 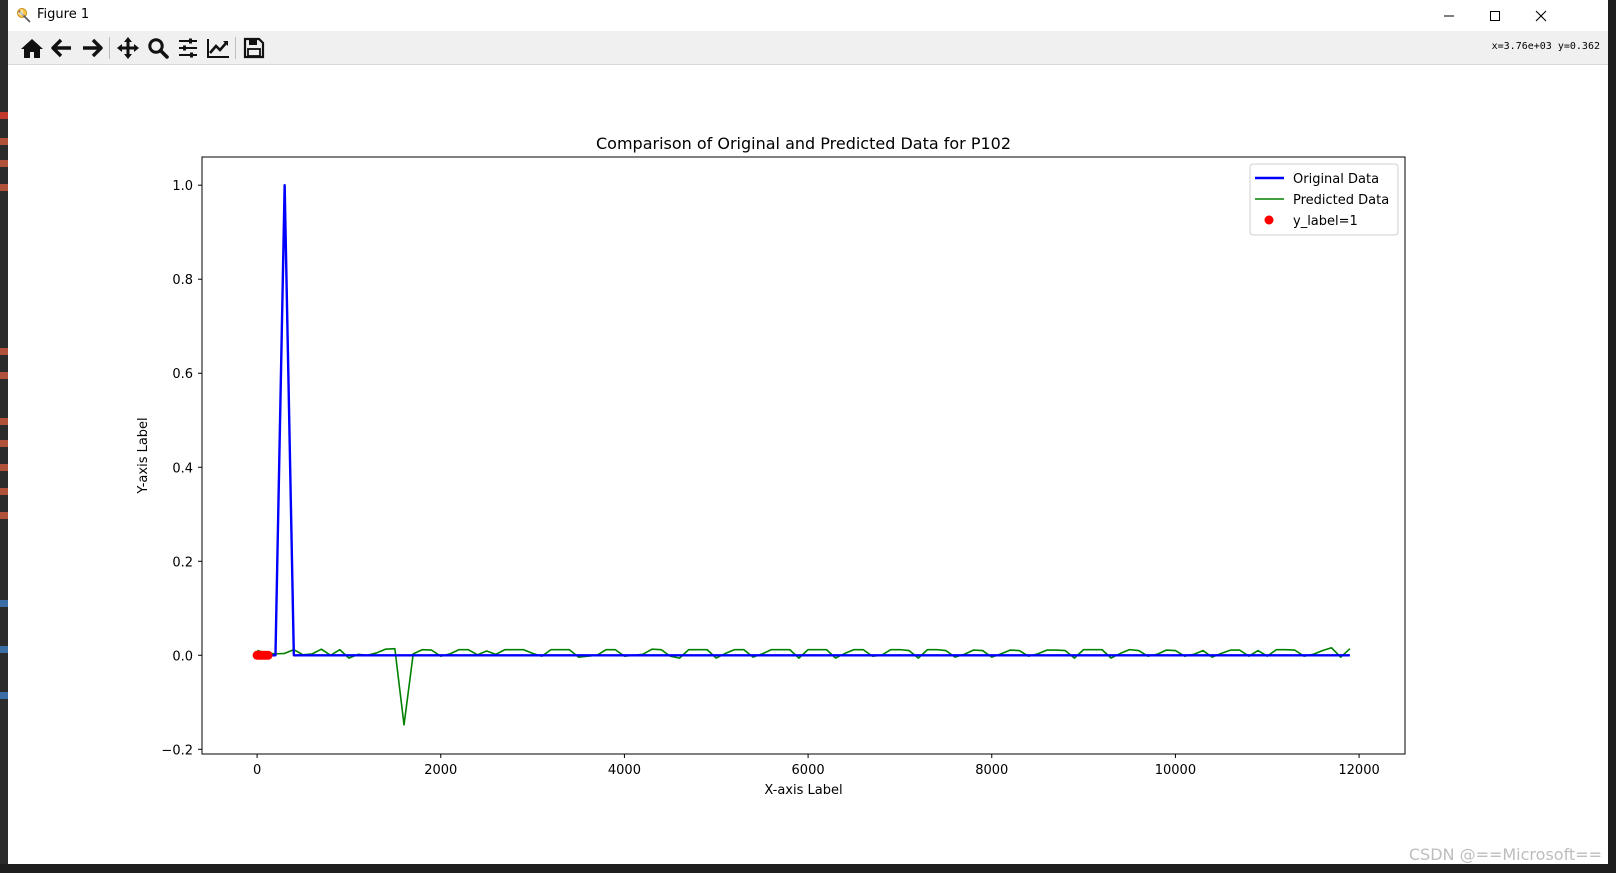 What do you see at coordinates (1341, 200) in the screenshot?
I see `legend-entry: Predicted Data` at bounding box center [1341, 200].